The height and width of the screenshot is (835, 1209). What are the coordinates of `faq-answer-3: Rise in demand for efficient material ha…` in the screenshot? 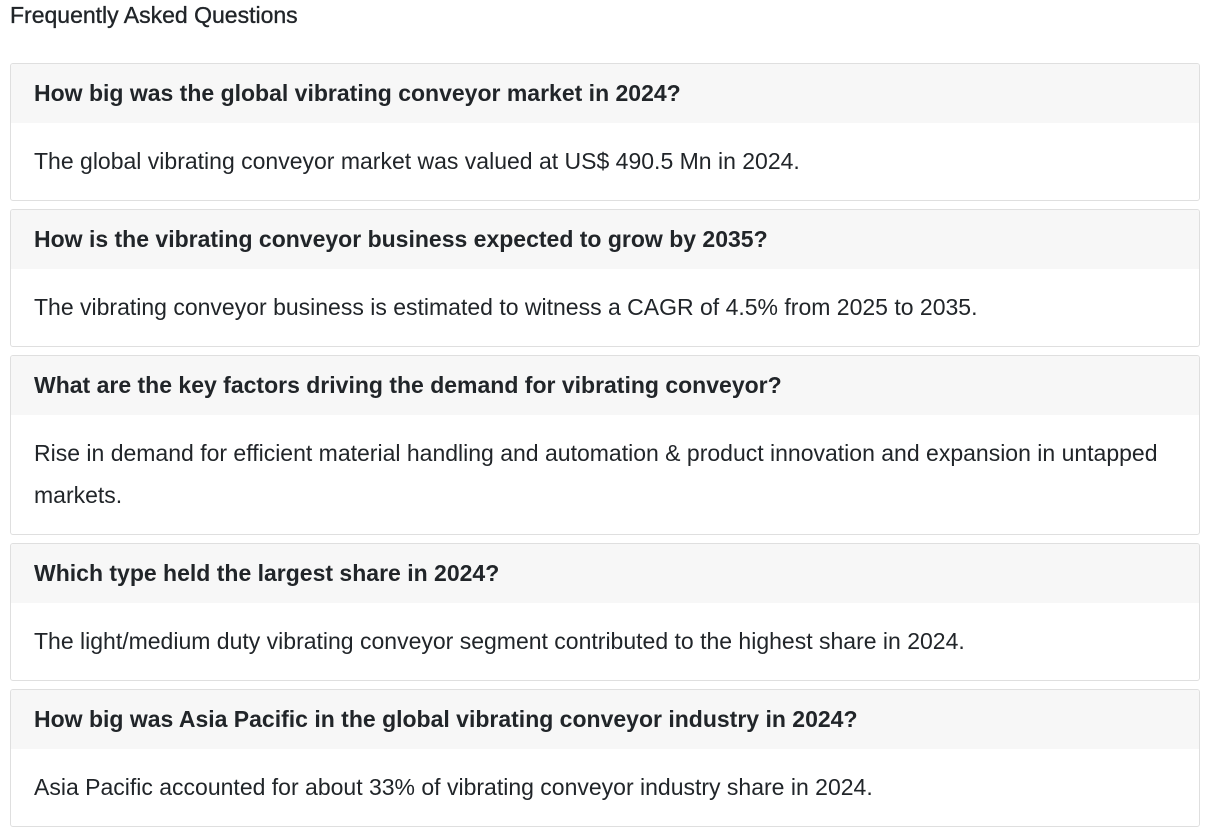 It's located at (596, 474).